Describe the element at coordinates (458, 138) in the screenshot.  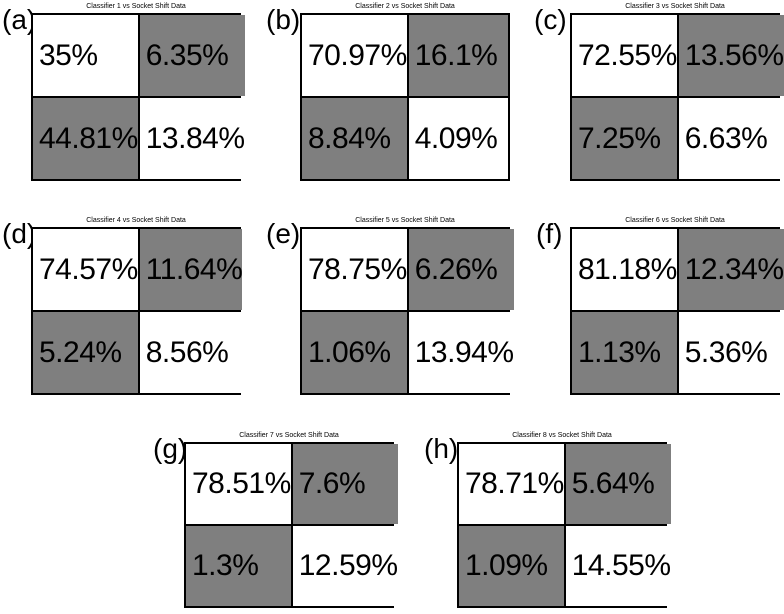
I see `matrix-cell: 4.09%` at that location.